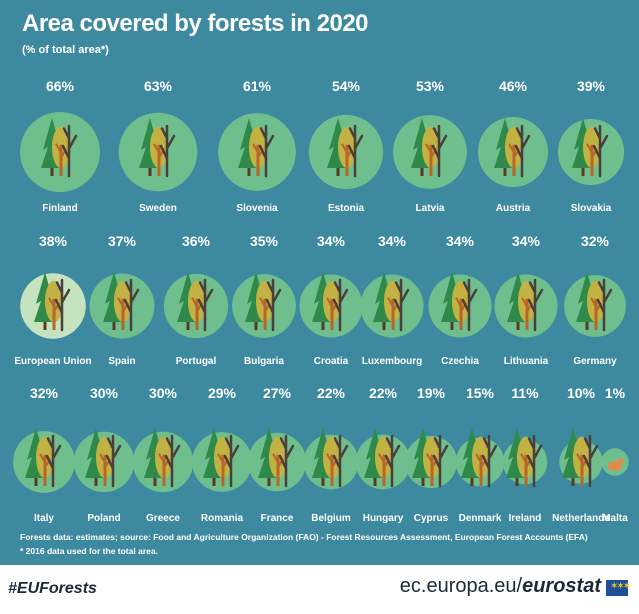  I want to click on value-label: 30%, so click(104, 393).